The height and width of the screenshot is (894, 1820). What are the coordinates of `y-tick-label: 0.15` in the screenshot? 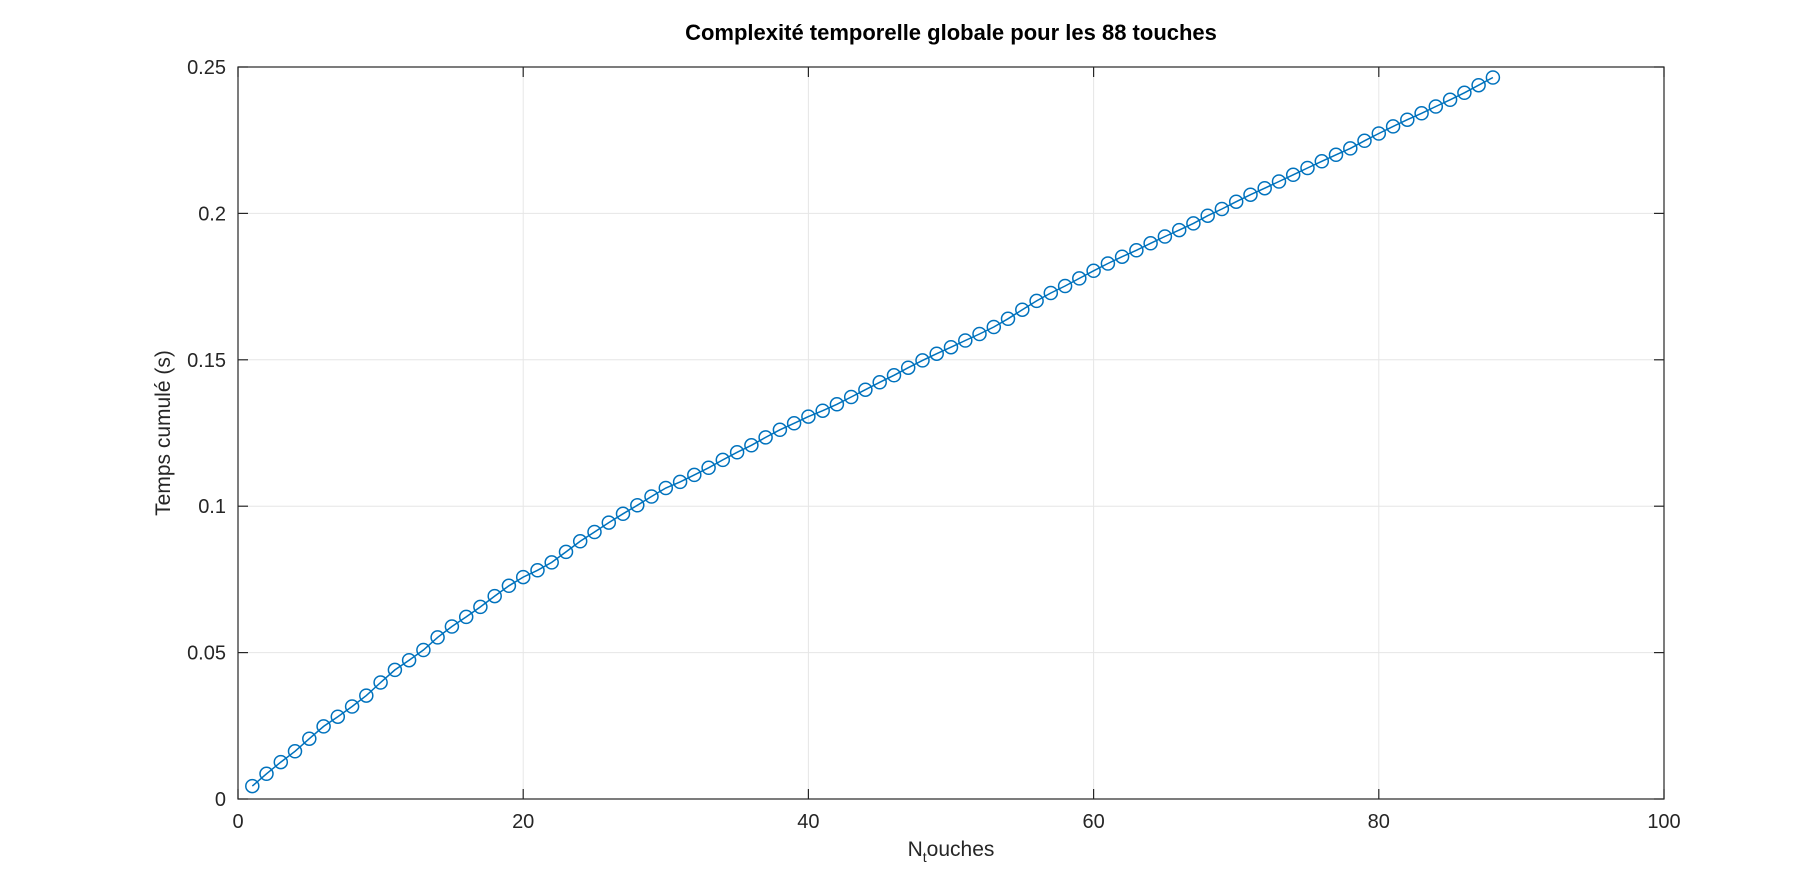 It's located at (206, 361).